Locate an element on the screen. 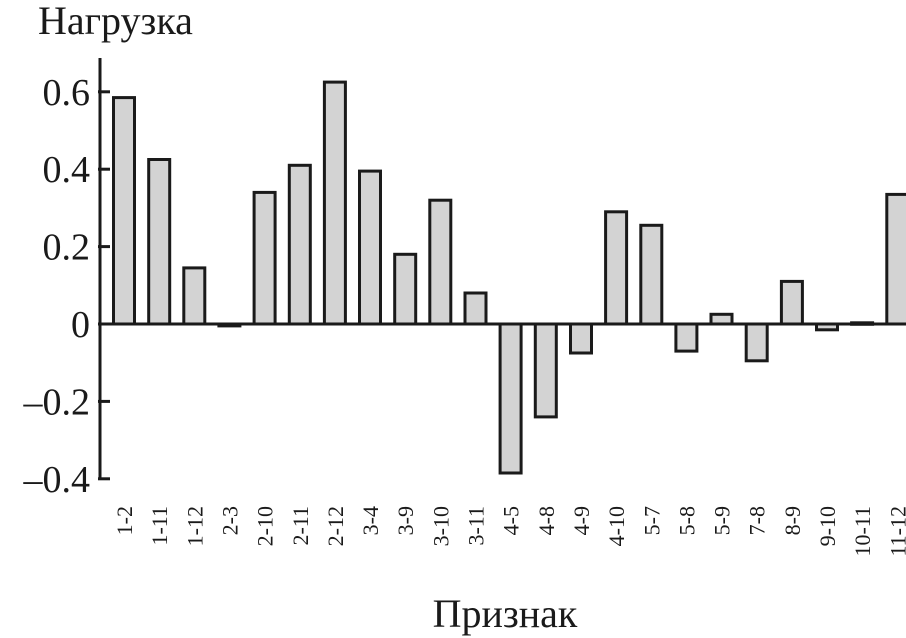  x-tick-label: 1-11 is located at coordinates (159, 526).